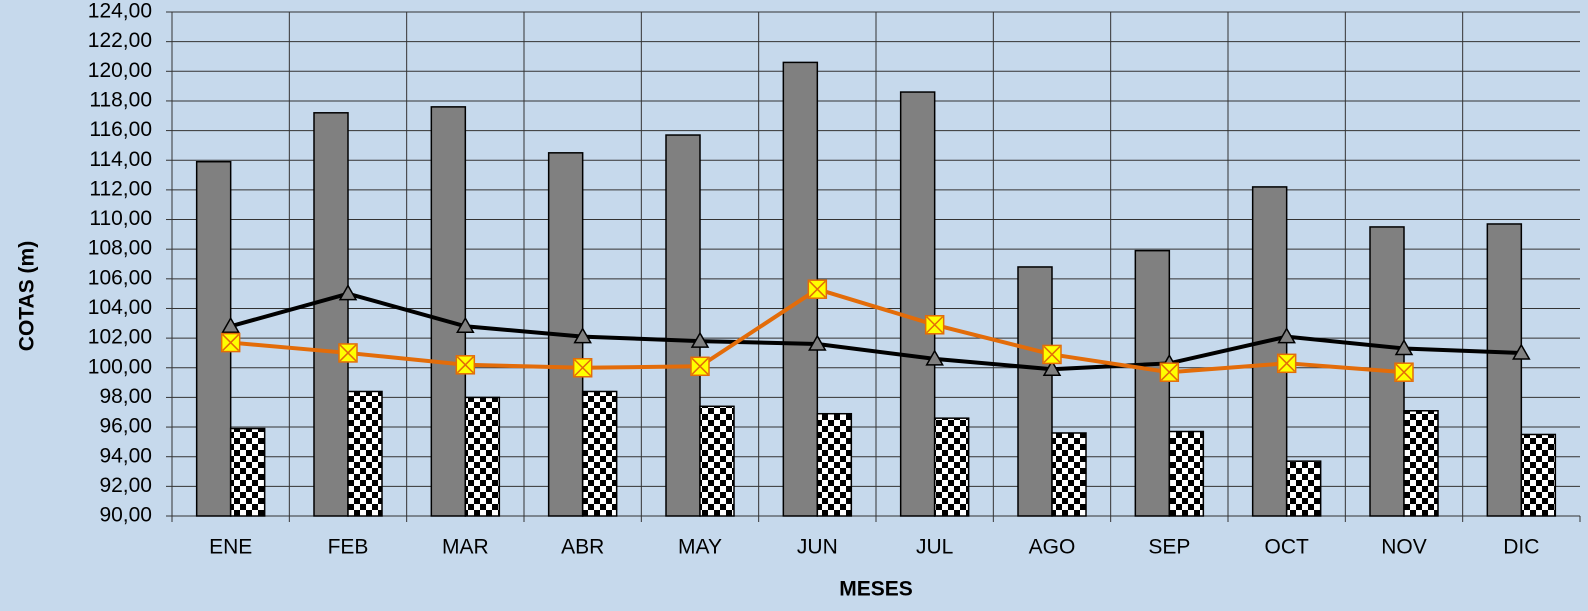 The width and height of the screenshot is (1588, 611). Describe the element at coordinates (120, 337) in the screenshot. I see `y-tick-label: 102,00` at that location.